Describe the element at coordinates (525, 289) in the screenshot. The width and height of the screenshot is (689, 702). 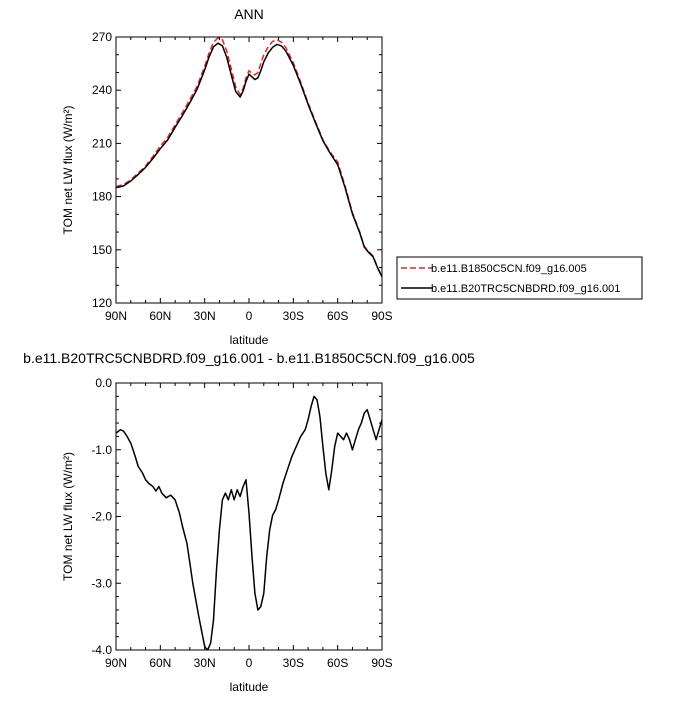
I see `legend-label-2: b.e11.B20TRC5CNBDRD.f09_g16.001` at that location.